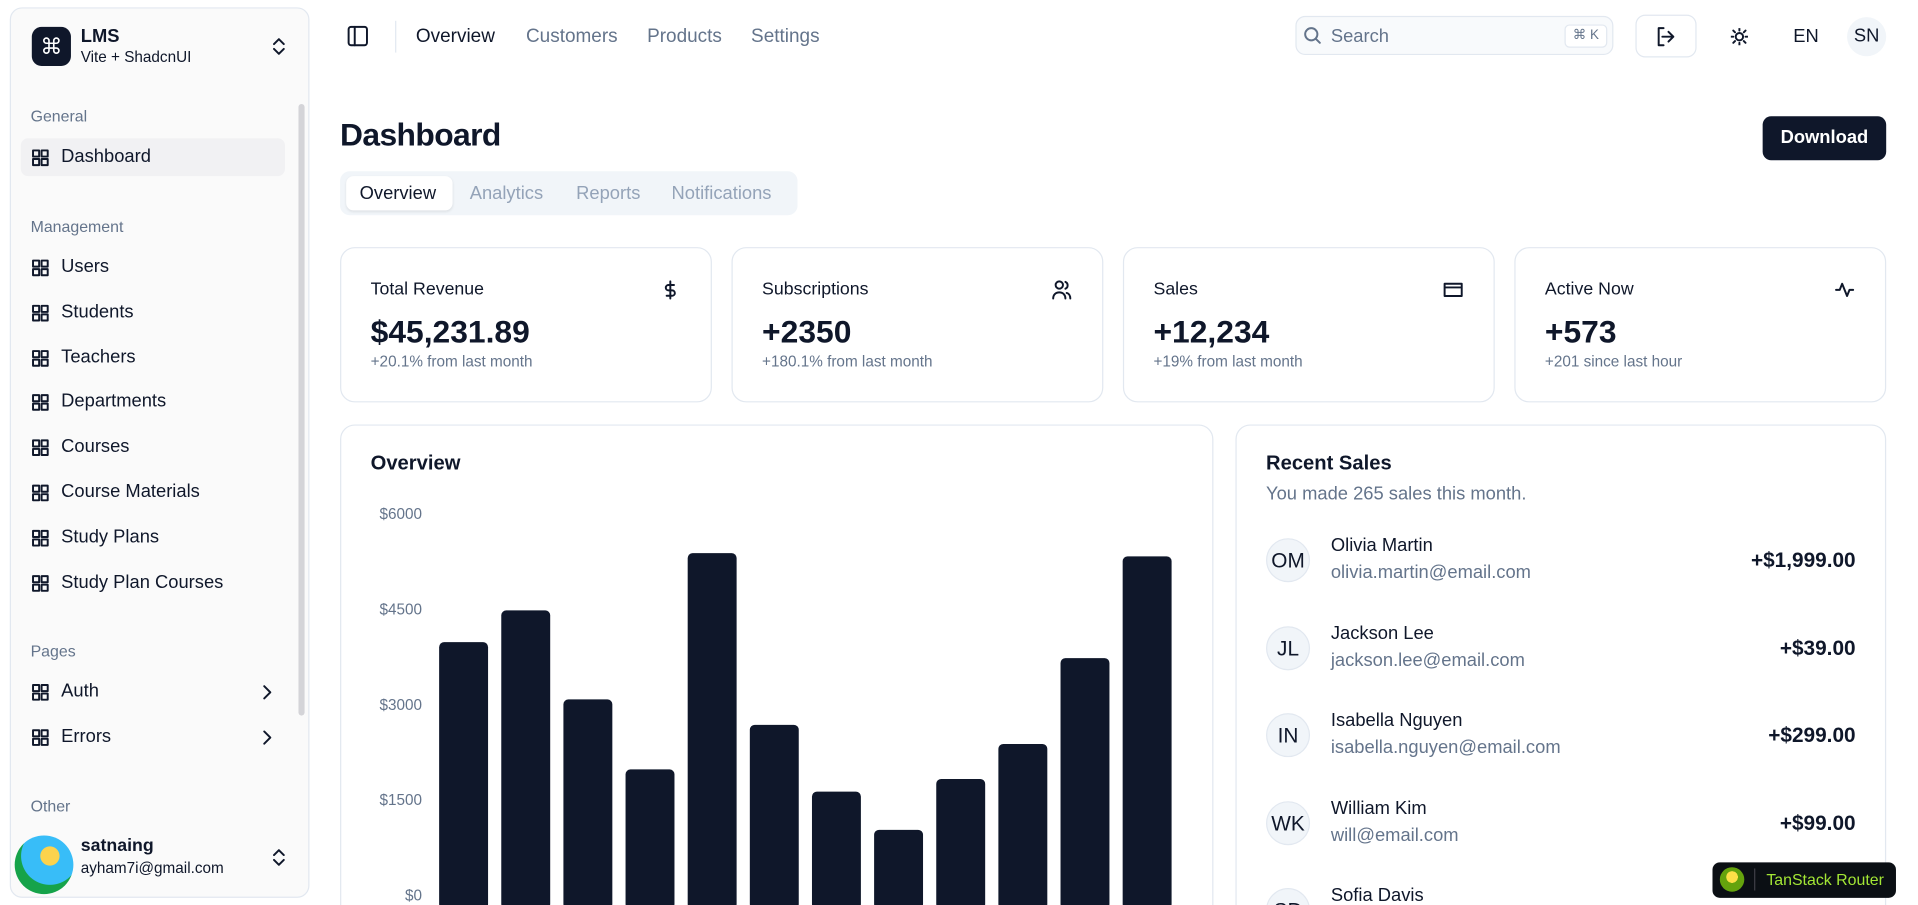 This screenshot has width=1918, height=905. What do you see at coordinates (1396, 494) in the screenshot?
I see `sales-subtitle: You made 265 sales this month.` at bounding box center [1396, 494].